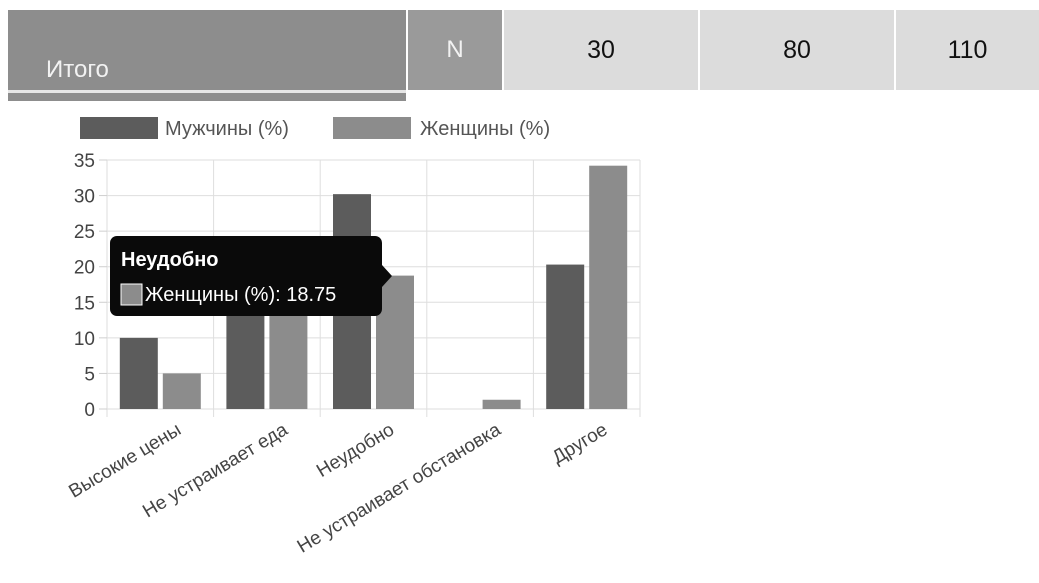 This screenshot has width=1039, height=583. I want to click on n-label-cell: N, so click(455, 50).